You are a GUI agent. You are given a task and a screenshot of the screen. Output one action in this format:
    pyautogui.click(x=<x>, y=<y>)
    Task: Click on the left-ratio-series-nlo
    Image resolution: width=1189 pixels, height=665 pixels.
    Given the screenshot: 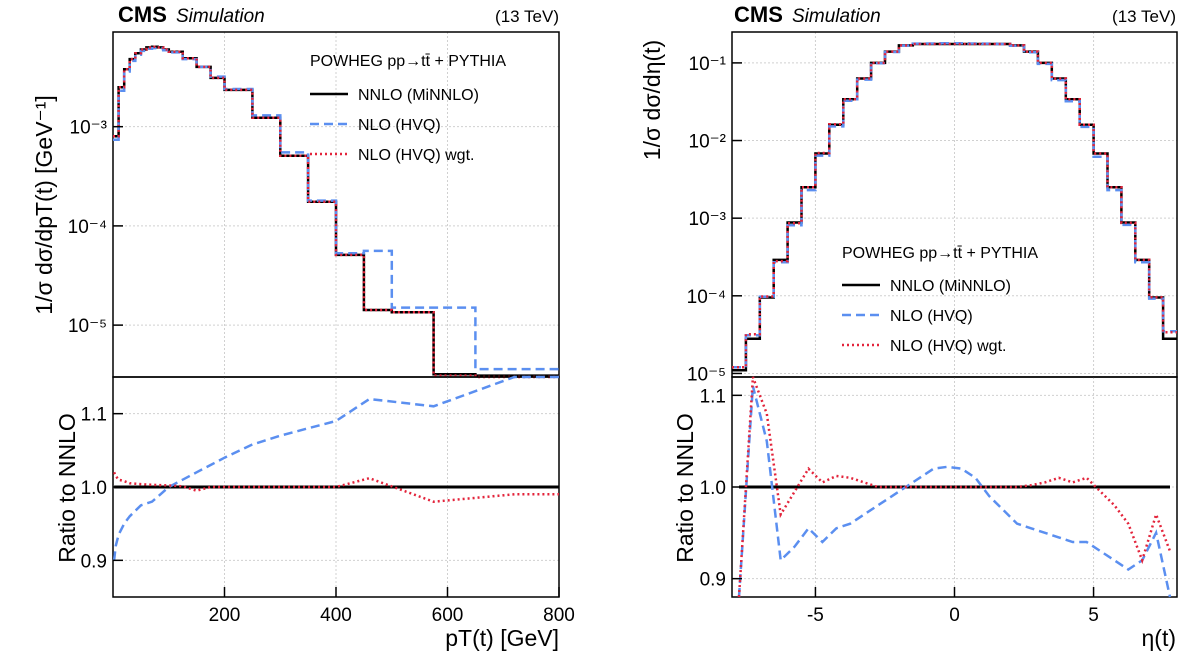 What is the action you would take?
    pyautogui.click(x=335, y=468)
    